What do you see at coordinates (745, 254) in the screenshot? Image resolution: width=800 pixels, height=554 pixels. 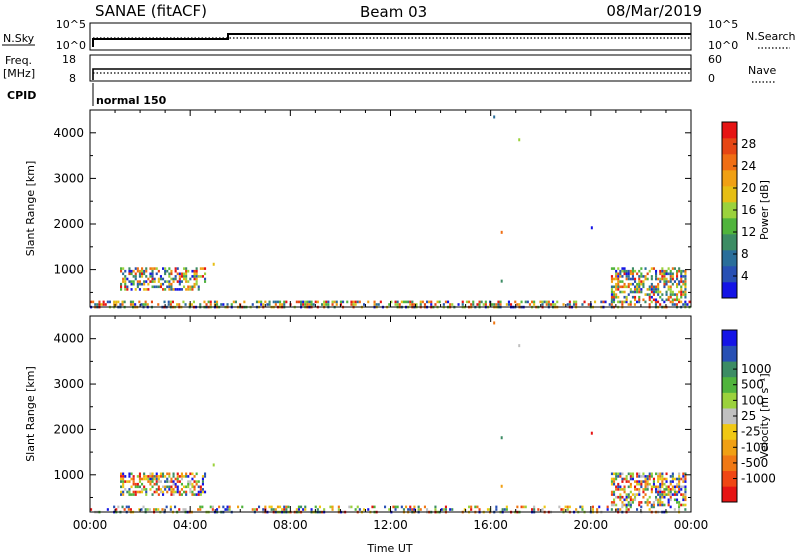 I see `colorbar-tick-label: 8` at bounding box center [745, 254].